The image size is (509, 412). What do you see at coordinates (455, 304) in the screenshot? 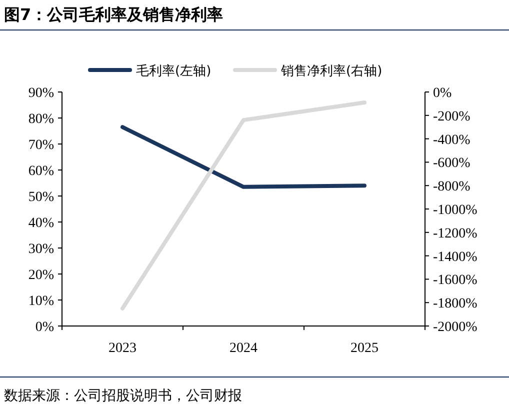
I see `y2-tick-label: -1800%` at bounding box center [455, 304].